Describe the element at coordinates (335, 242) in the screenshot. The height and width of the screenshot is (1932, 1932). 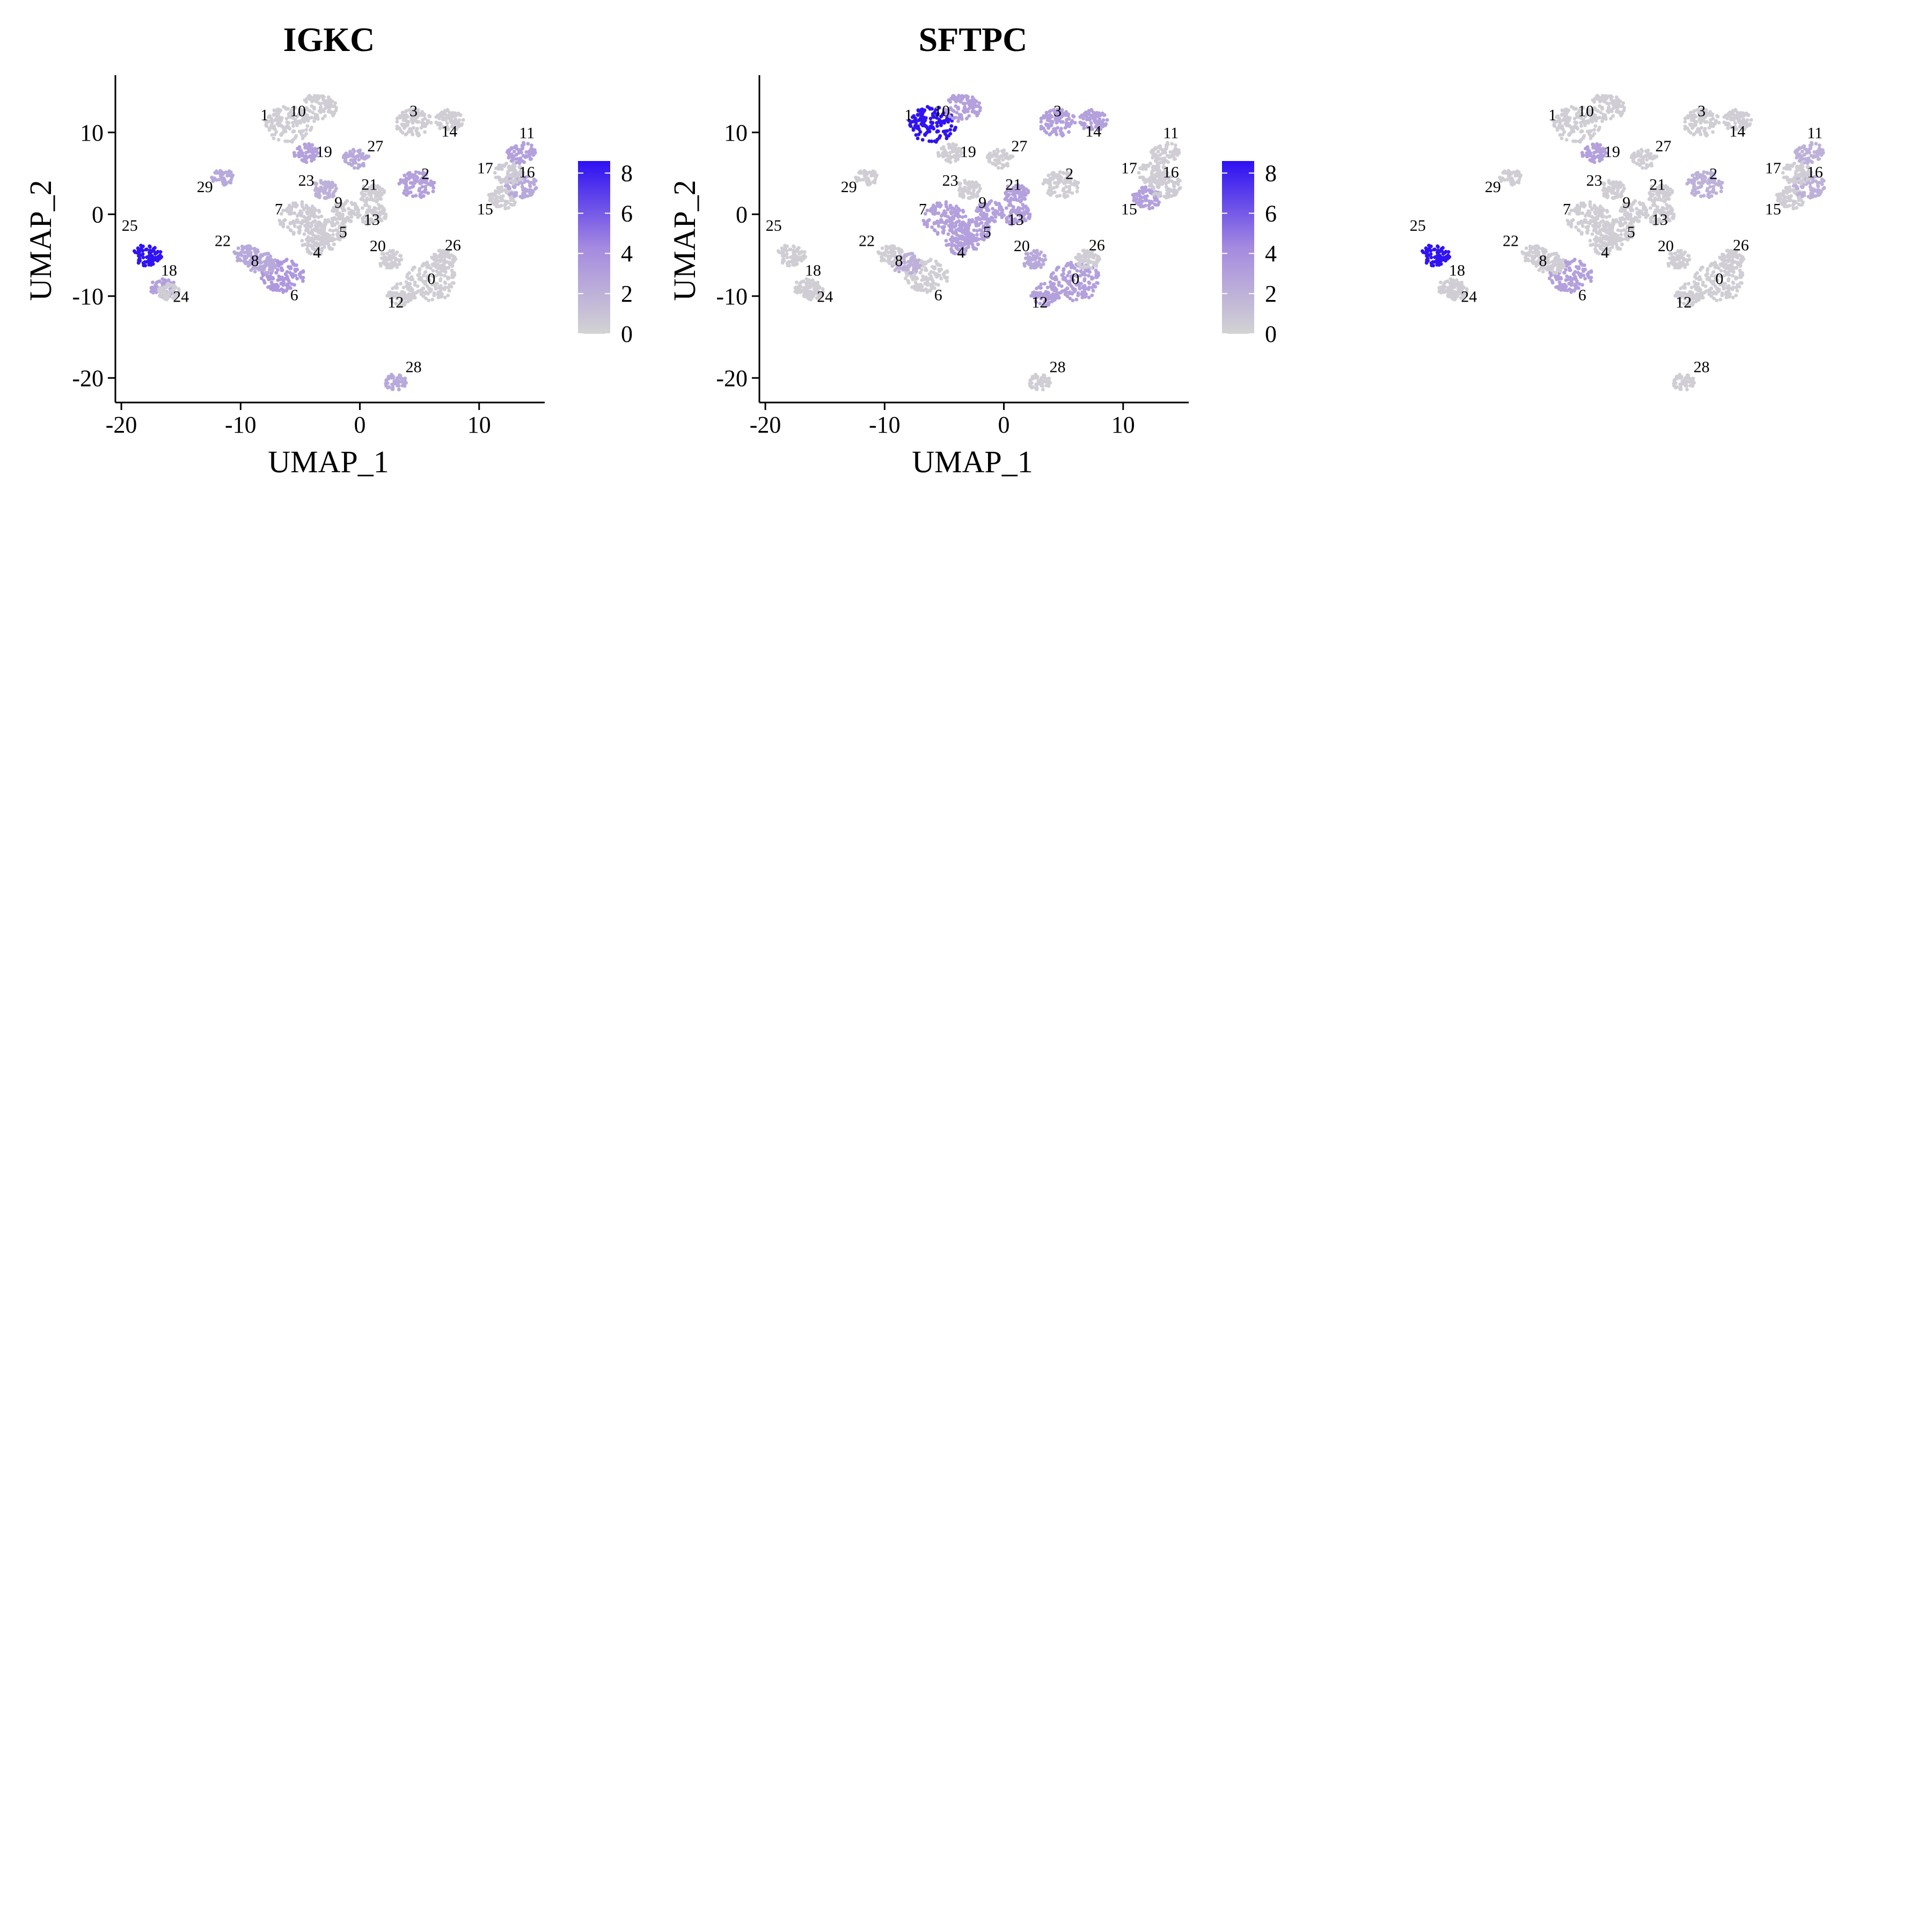
I see `scatter-points` at that location.